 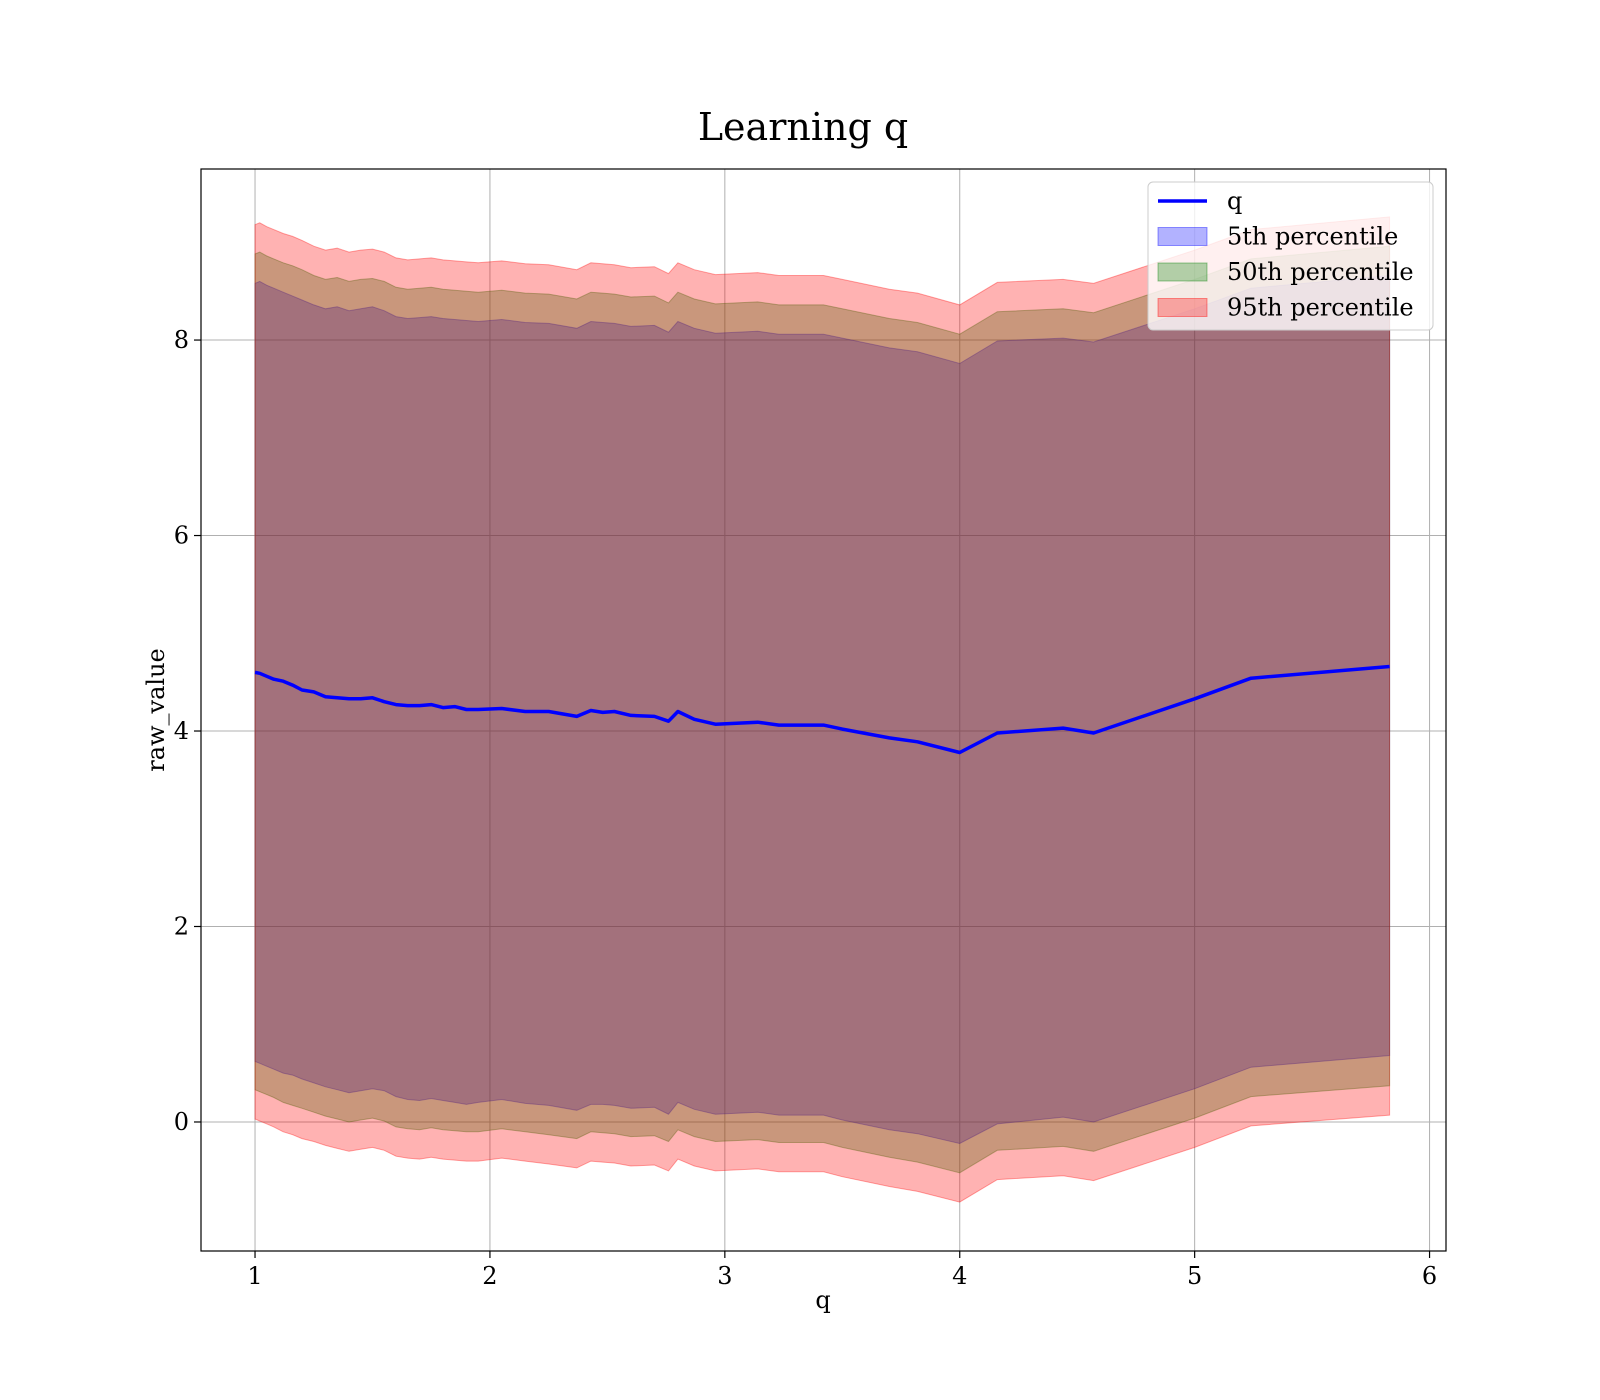 I want to click on legend-label: 5th percentile, so click(x=1312, y=237).